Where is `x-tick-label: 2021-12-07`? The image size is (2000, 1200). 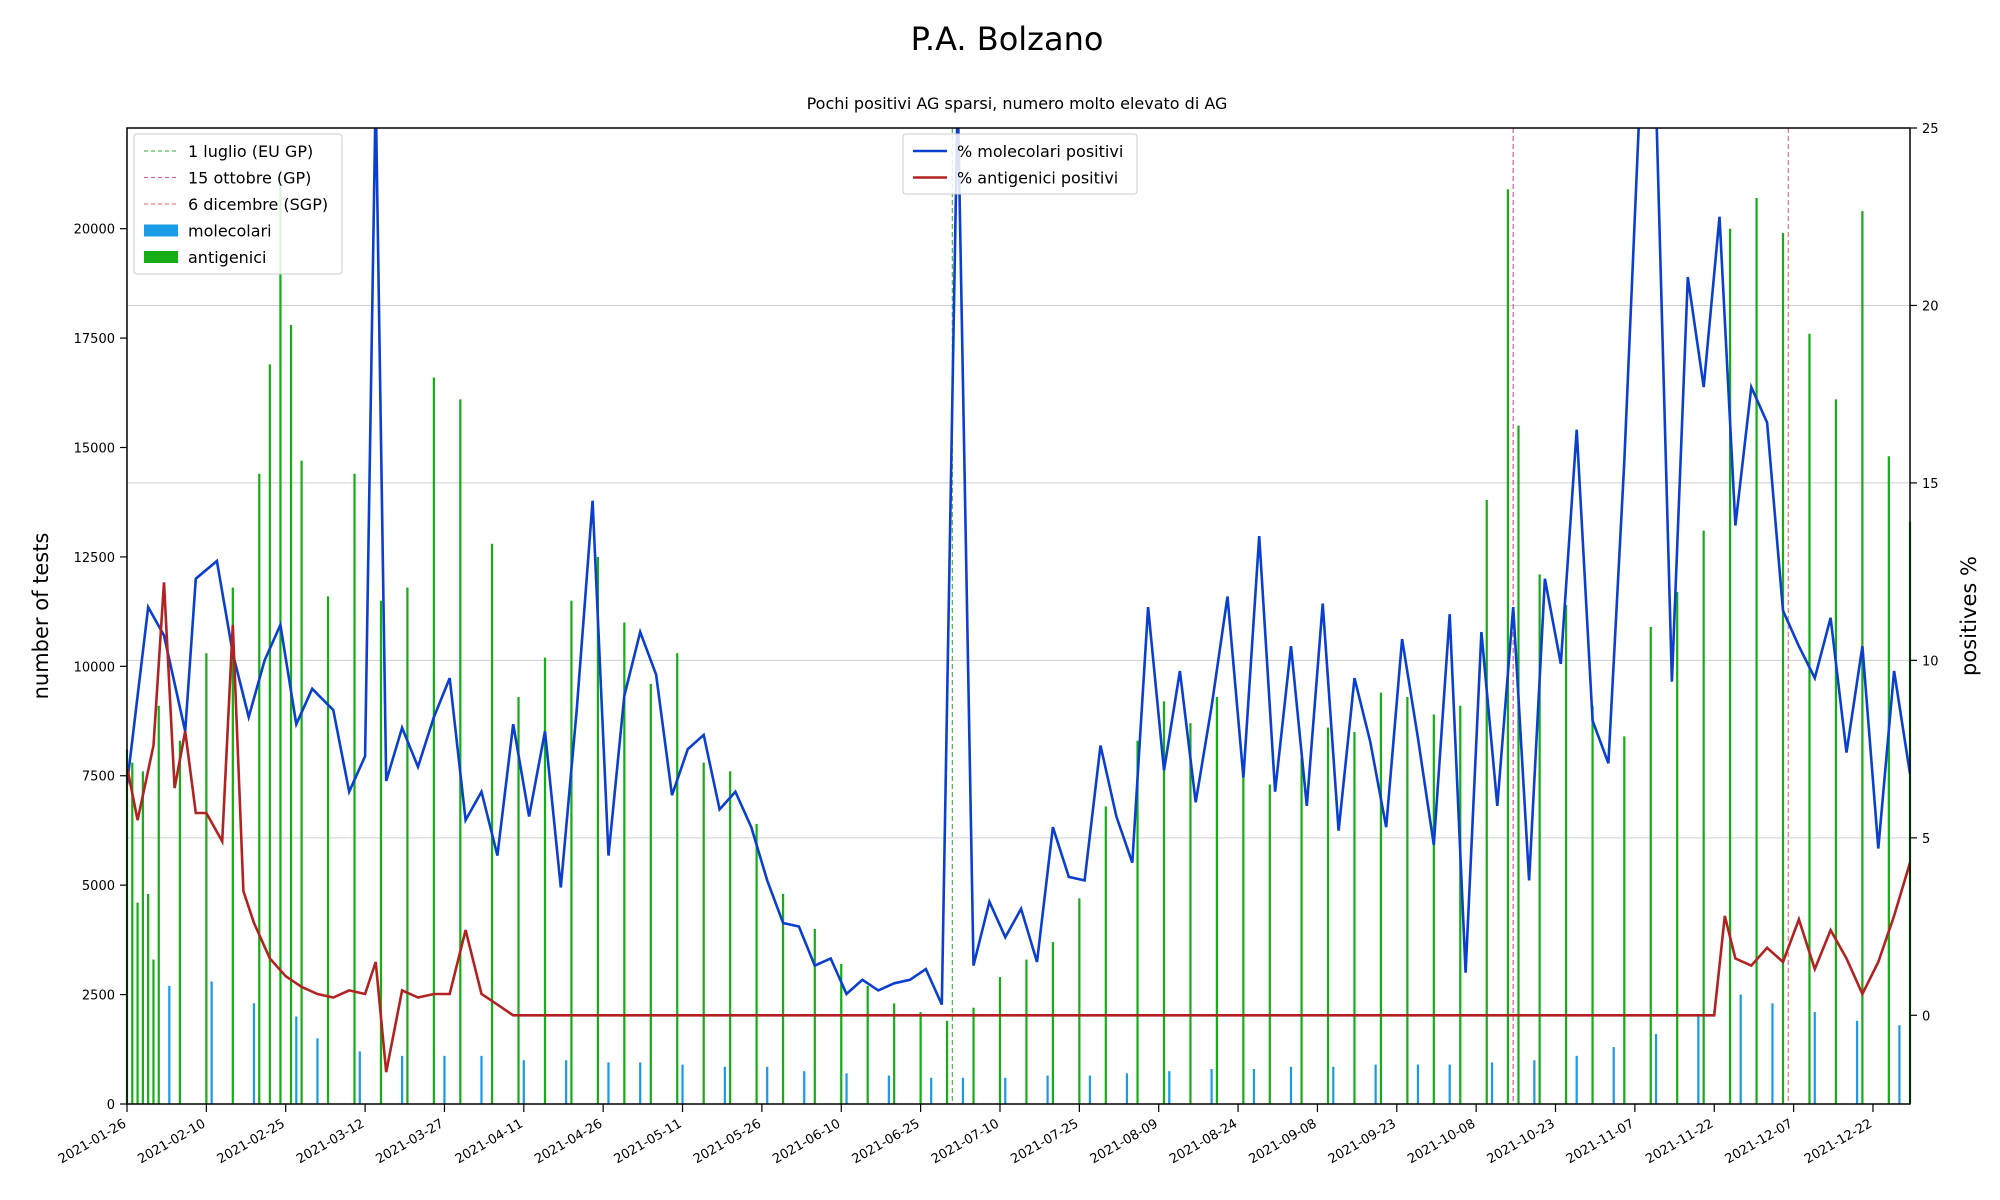
x-tick-label: 2021-12-07 is located at coordinates (1759, 1141).